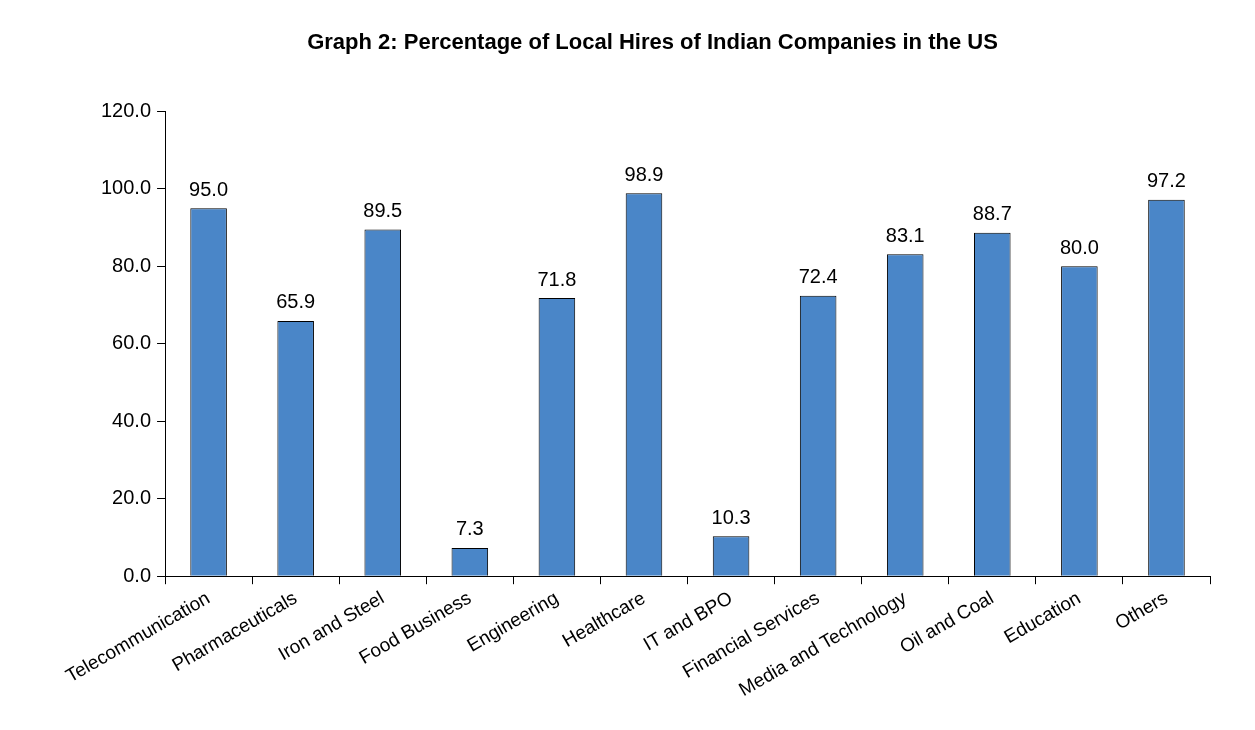 Image resolution: width=1255 pixels, height=730 pixels. What do you see at coordinates (132, 342) in the screenshot?
I see `y-tick-label: 60.0` at bounding box center [132, 342].